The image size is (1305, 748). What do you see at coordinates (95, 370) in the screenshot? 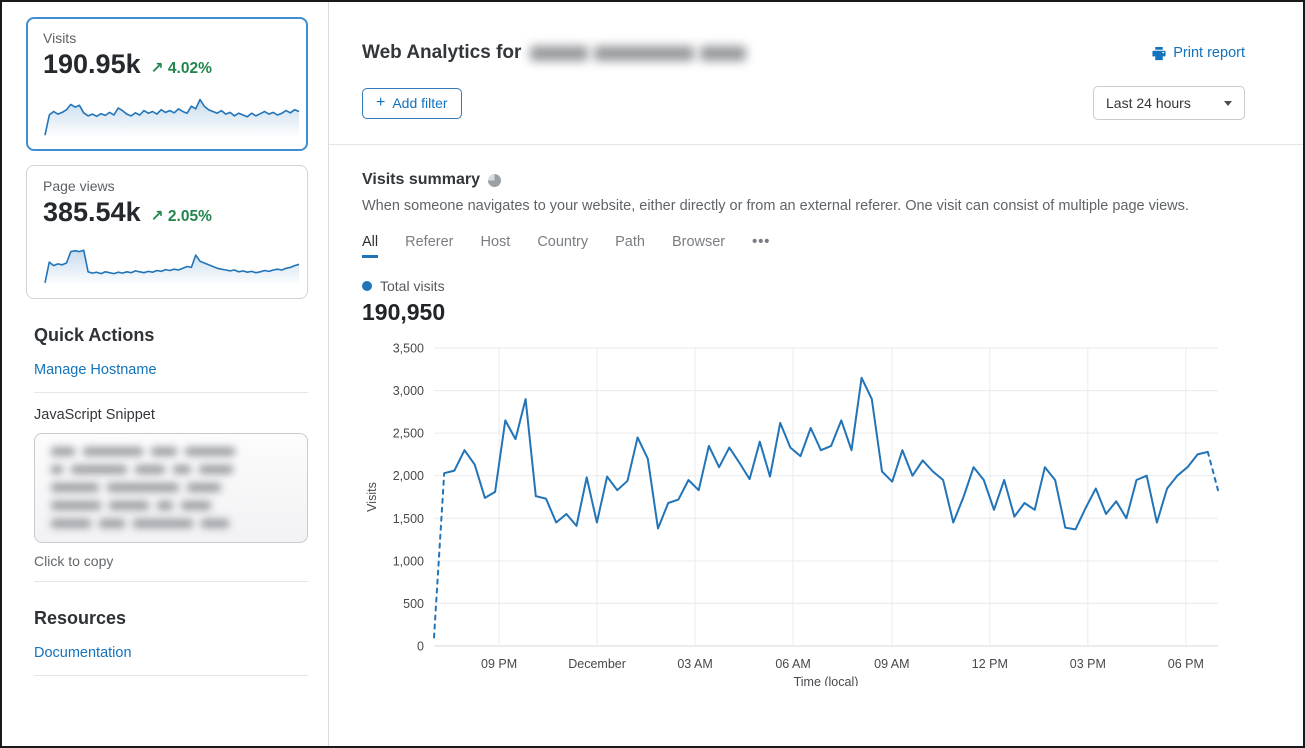
I see `manage-hostname-link: Manage Hostname` at bounding box center [95, 370].